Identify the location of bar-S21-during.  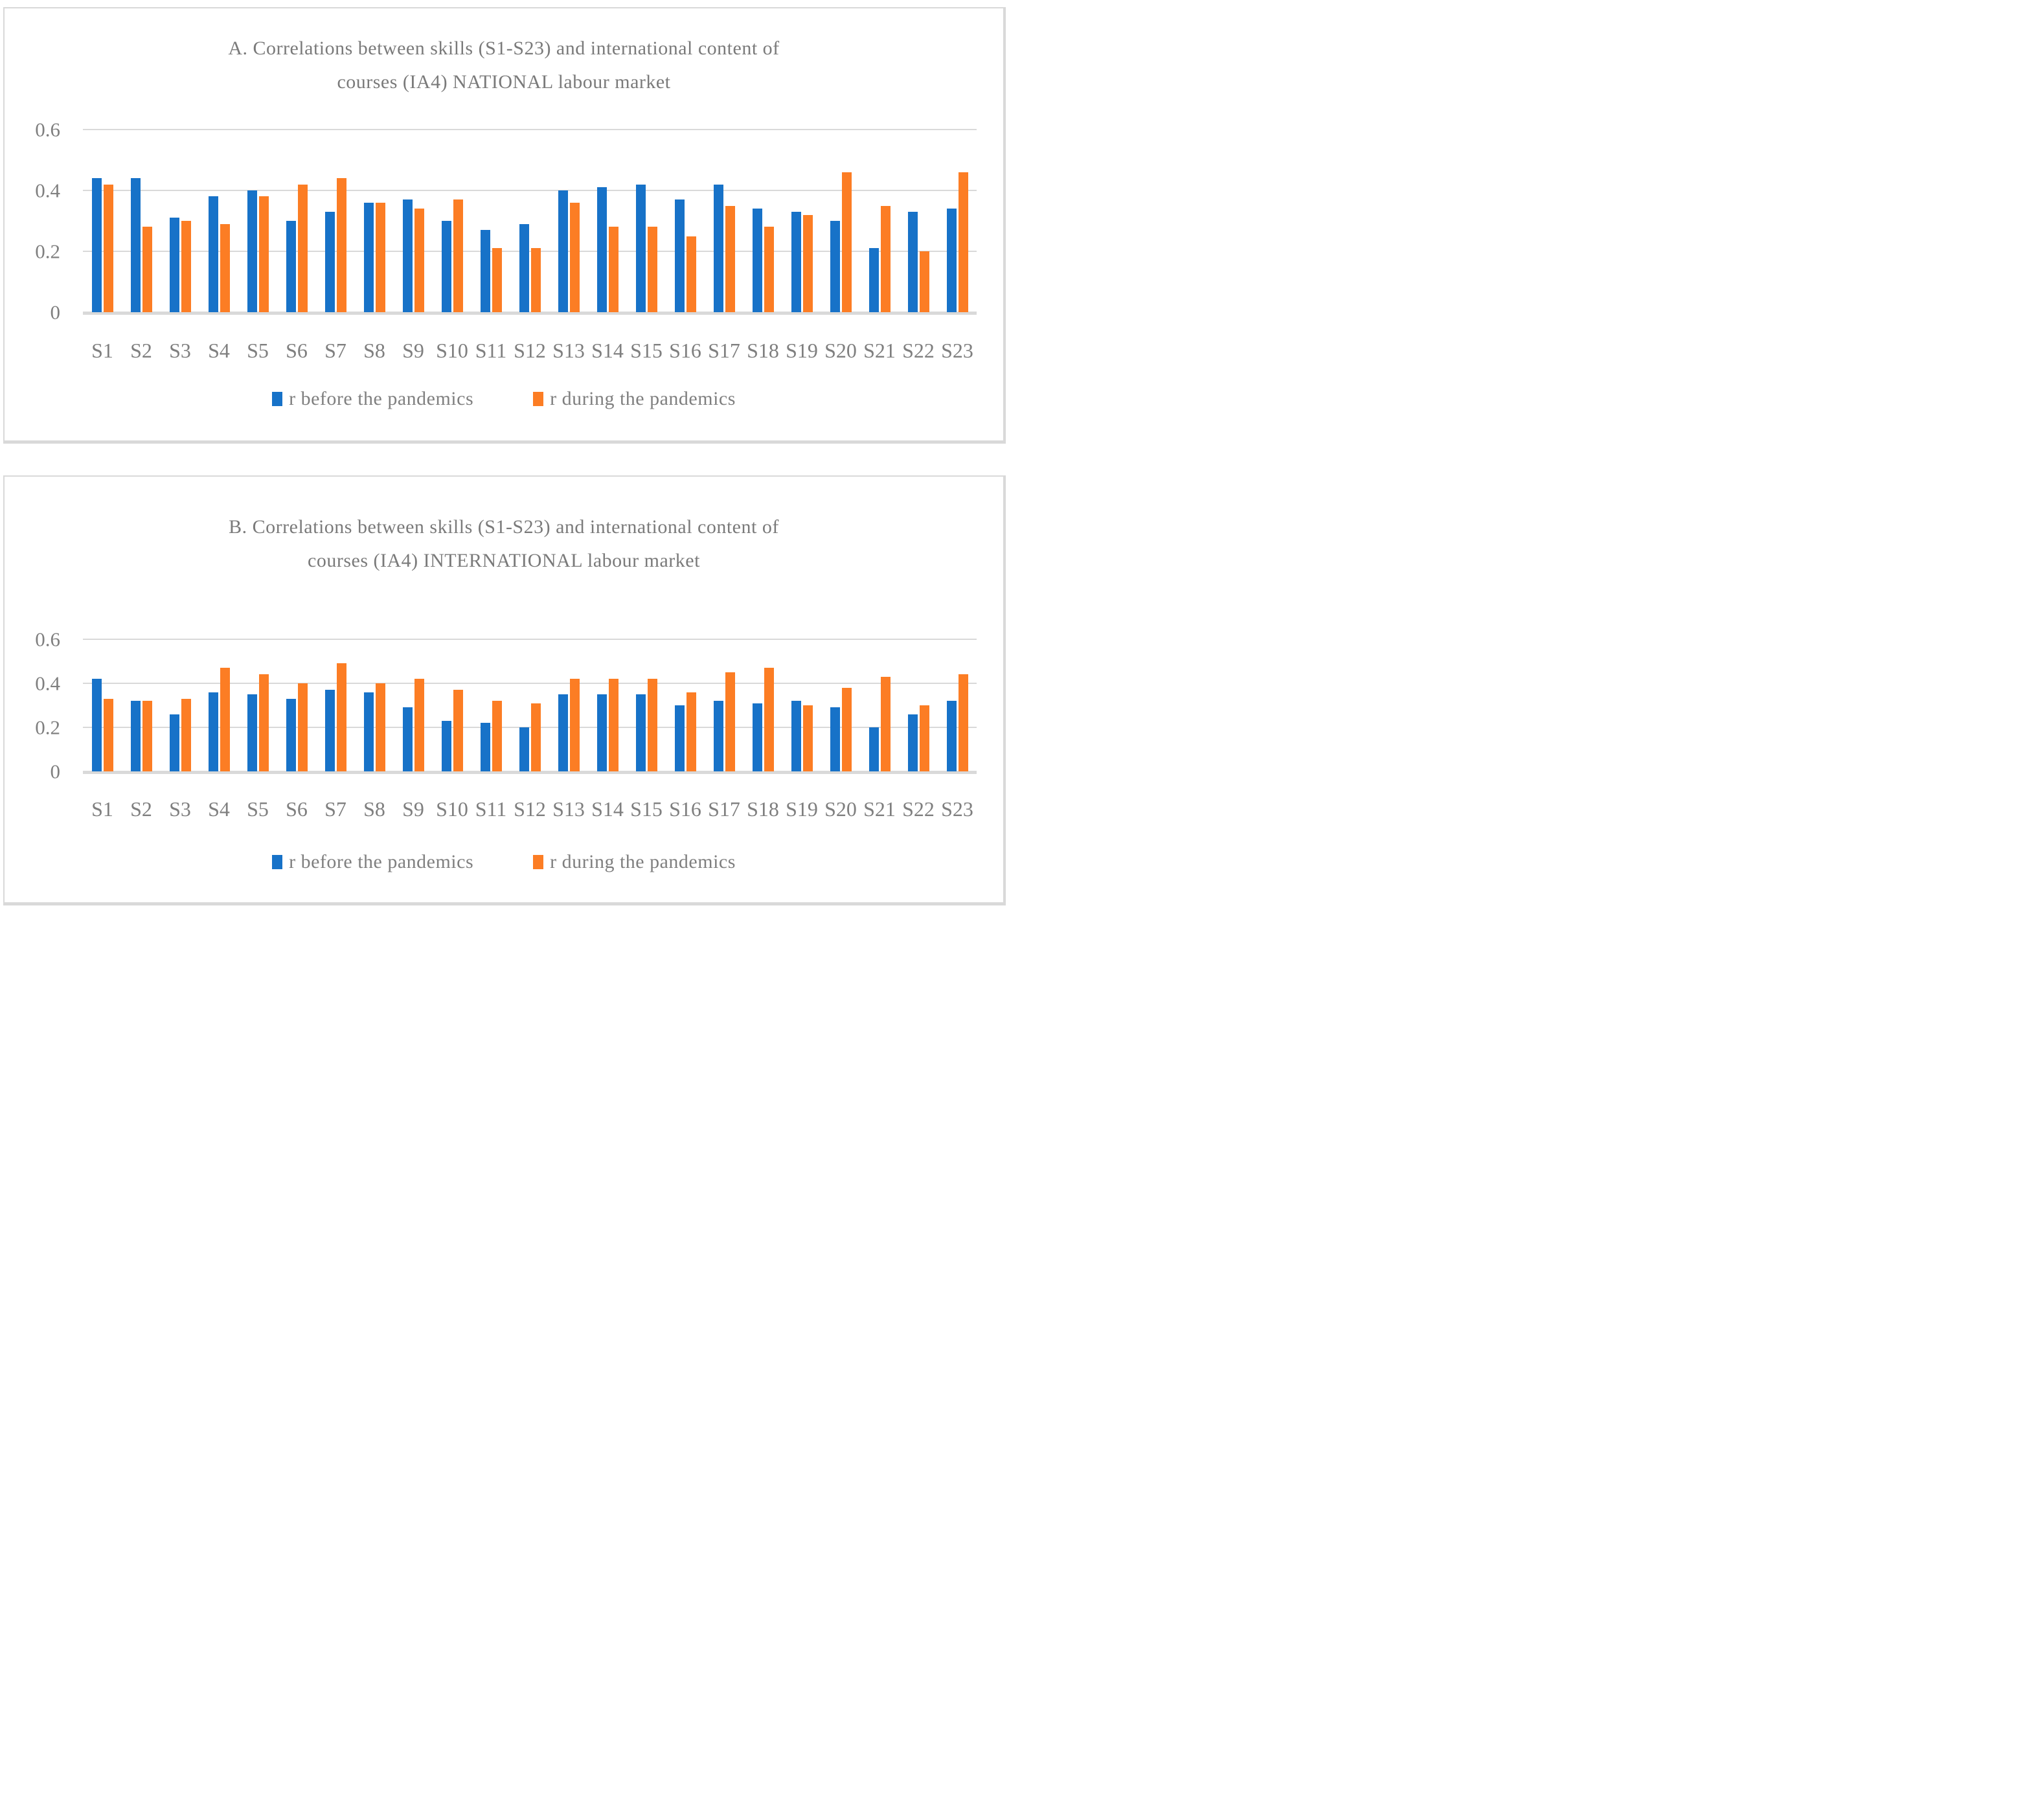
(885, 724).